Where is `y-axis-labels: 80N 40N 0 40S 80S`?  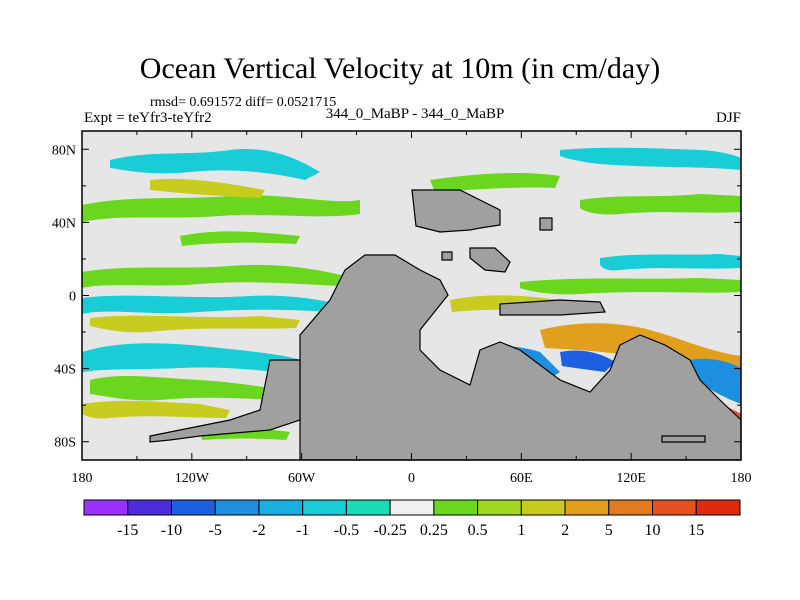
y-axis-labels: 80N 40N 0 40S 80S is located at coordinates (64, 296).